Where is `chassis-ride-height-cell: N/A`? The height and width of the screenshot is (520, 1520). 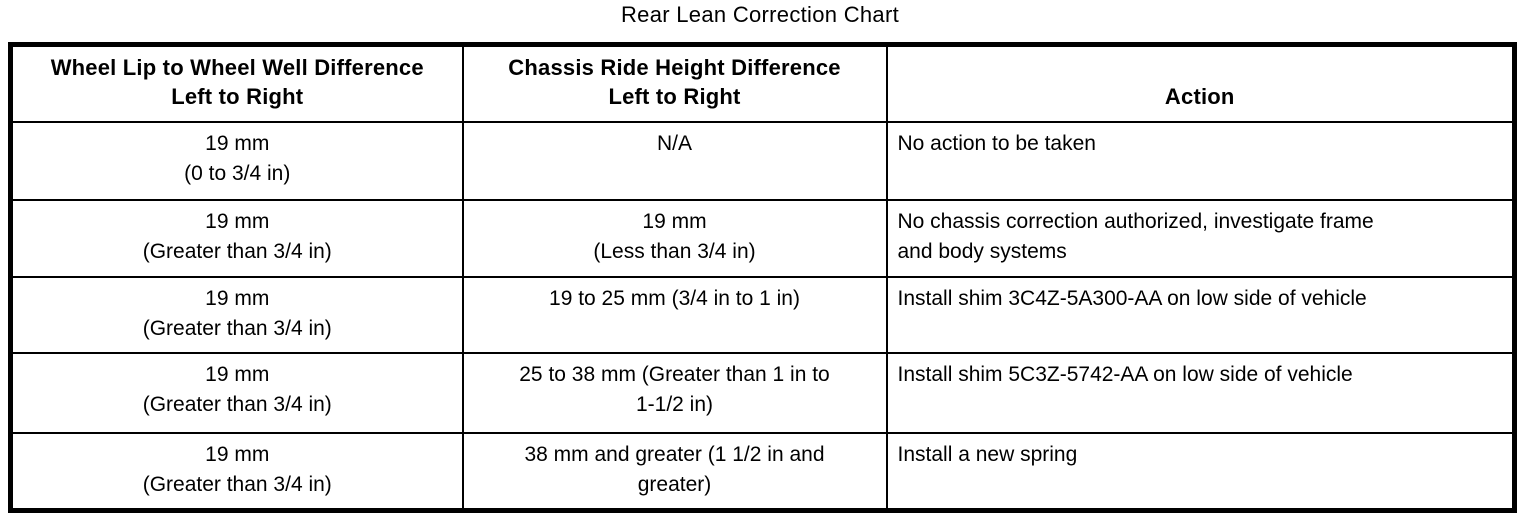
chassis-ride-height-cell: N/A is located at coordinates (674, 161).